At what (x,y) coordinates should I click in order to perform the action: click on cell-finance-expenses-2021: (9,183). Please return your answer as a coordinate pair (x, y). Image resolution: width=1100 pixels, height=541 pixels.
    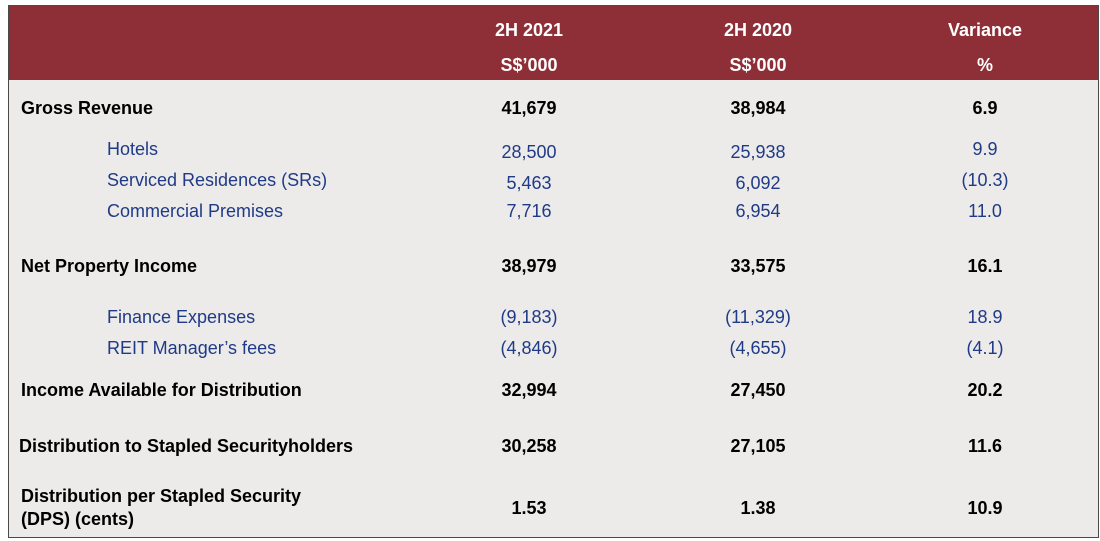
    Looking at the image, I should click on (529, 317).